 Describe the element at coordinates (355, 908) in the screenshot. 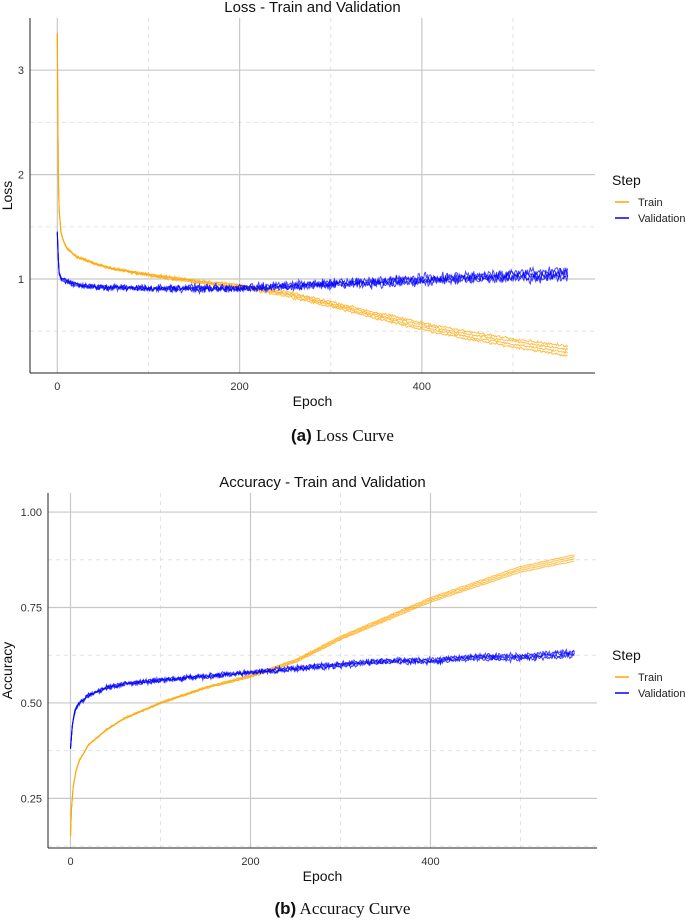

I see `caption-b-text: Accuracy Curve` at that location.